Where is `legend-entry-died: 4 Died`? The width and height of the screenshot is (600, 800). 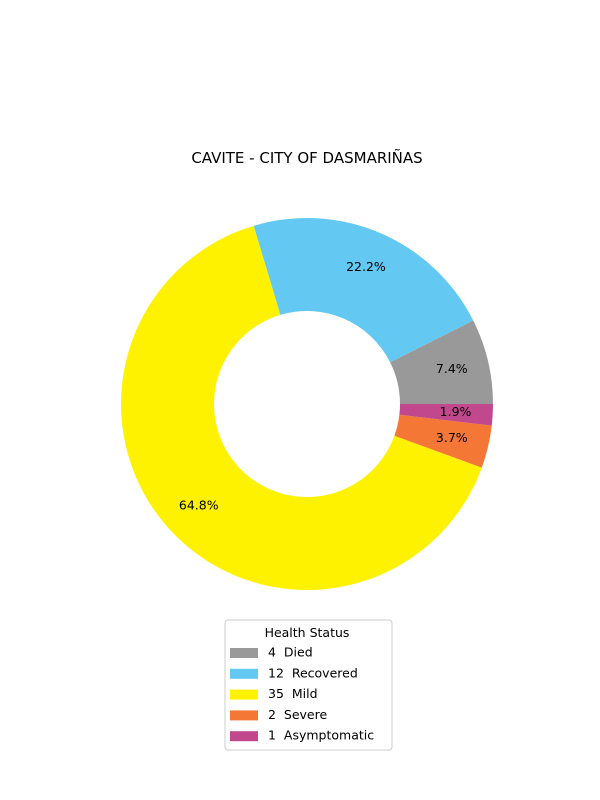
legend-entry-died: 4 Died is located at coordinates (290, 652).